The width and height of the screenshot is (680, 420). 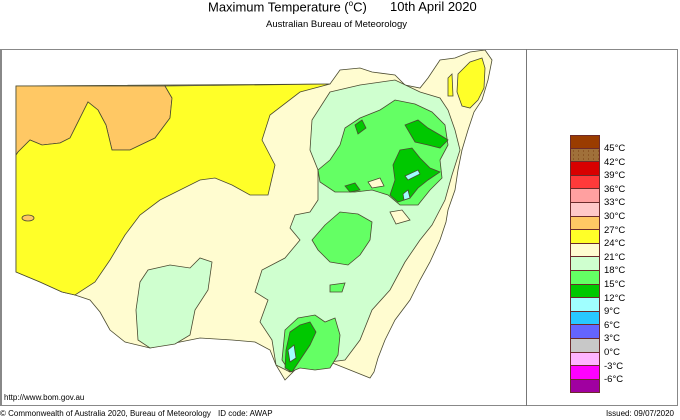 What do you see at coordinates (612, 312) in the screenshot?
I see `legend-label-9: 9°C` at bounding box center [612, 312].